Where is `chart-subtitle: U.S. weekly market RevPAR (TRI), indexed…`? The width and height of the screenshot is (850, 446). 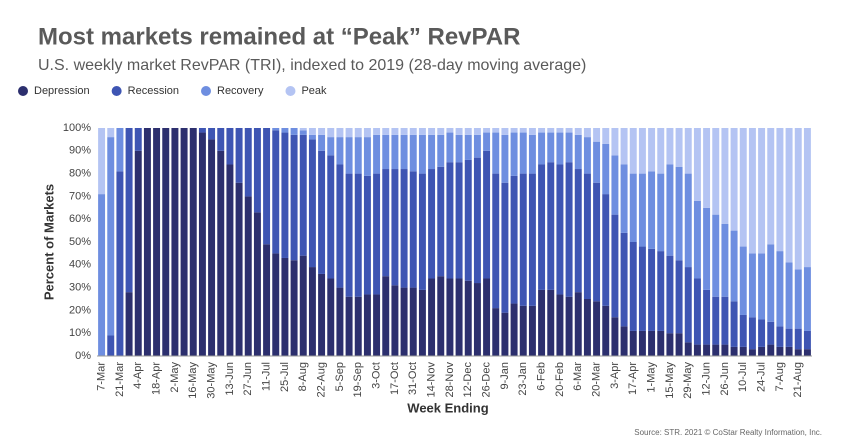
chart-subtitle: U.S. weekly market RevPAR (TRI), indexed… is located at coordinates (312, 65).